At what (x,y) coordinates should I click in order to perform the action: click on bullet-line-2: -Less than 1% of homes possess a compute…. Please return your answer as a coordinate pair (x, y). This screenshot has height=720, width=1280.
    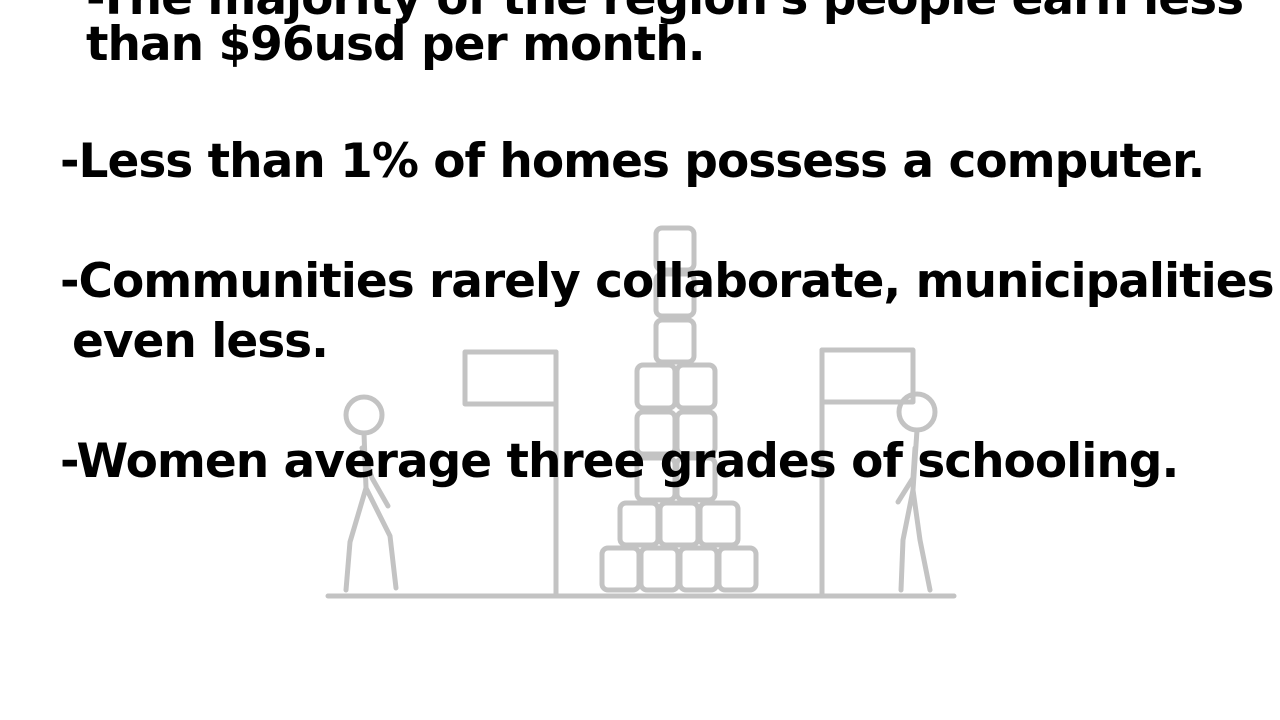
    Looking at the image, I should click on (632, 161).